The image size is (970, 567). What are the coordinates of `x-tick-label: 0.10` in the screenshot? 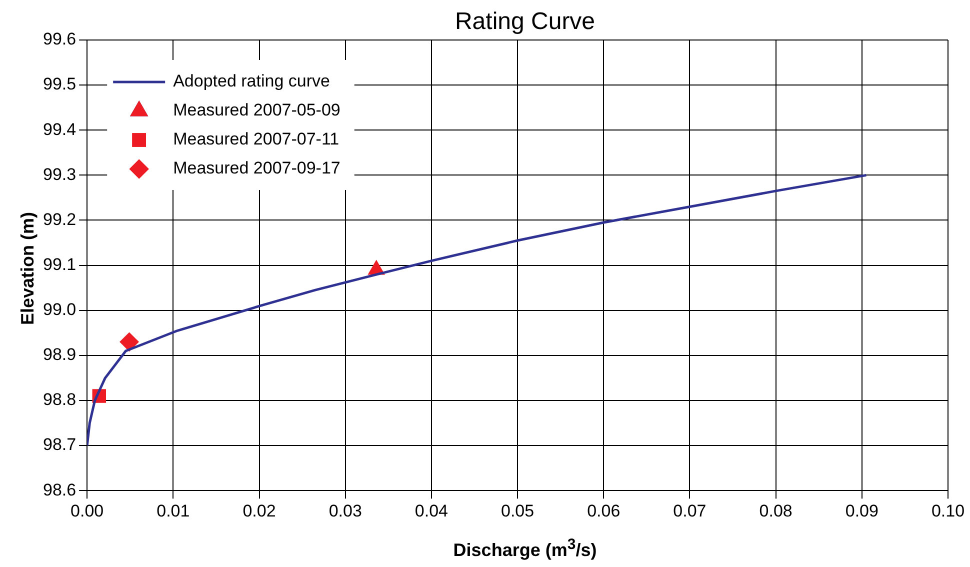 It's located at (948, 510).